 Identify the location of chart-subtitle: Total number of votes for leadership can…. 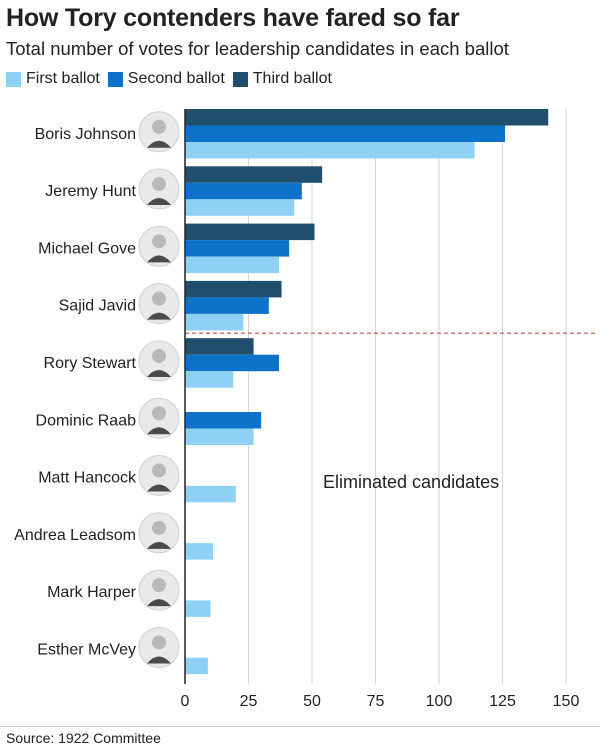
(257, 48).